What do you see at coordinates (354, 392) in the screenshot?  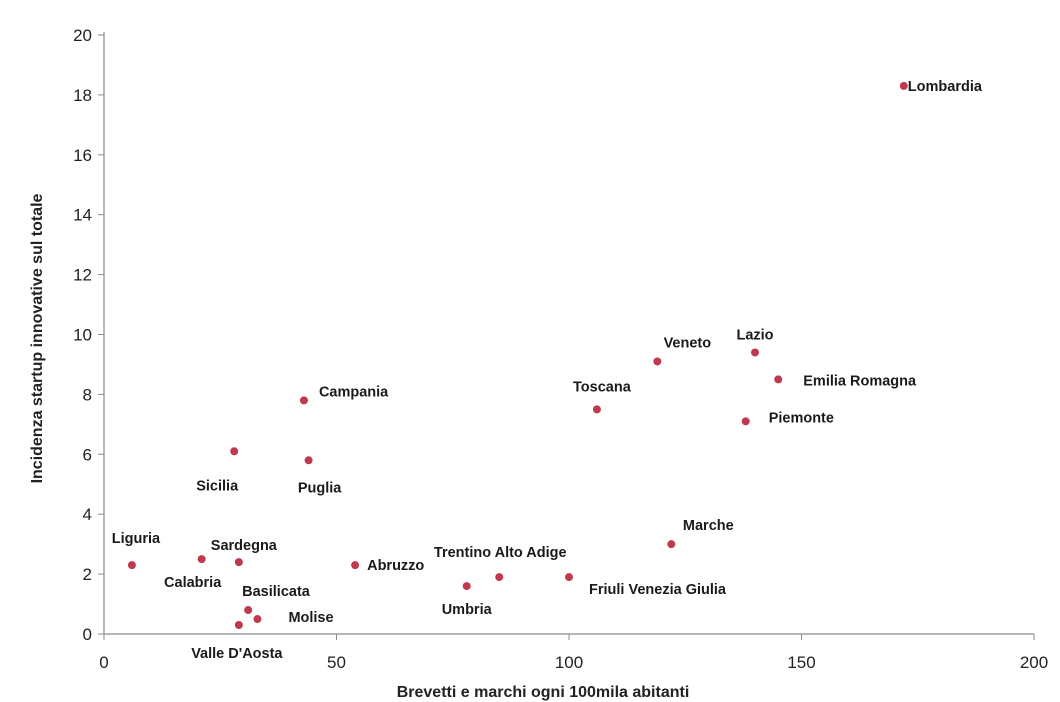 I see `point-label: Campania` at bounding box center [354, 392].